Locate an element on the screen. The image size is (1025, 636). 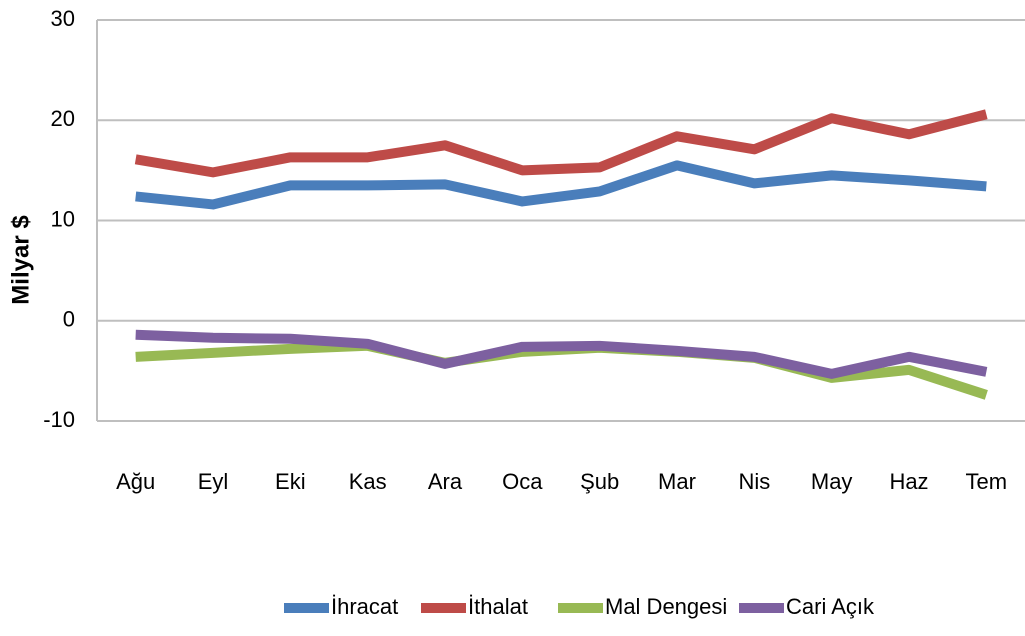
x-tick-label: Oca is located at coordinates (522, 481).